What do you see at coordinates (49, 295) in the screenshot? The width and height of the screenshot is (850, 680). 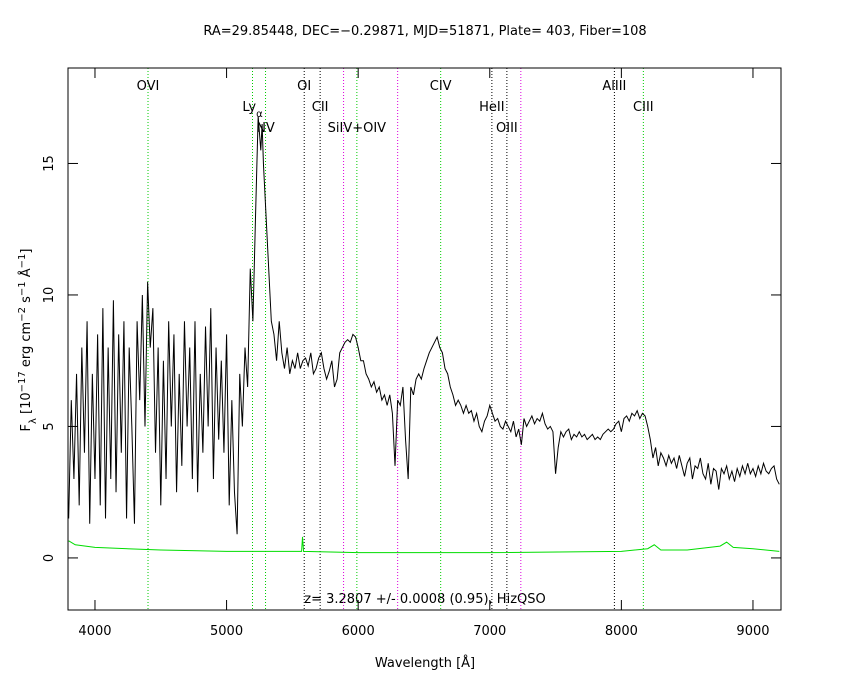 I see `y-tick-label: 10` at bounding box center [49, 295].